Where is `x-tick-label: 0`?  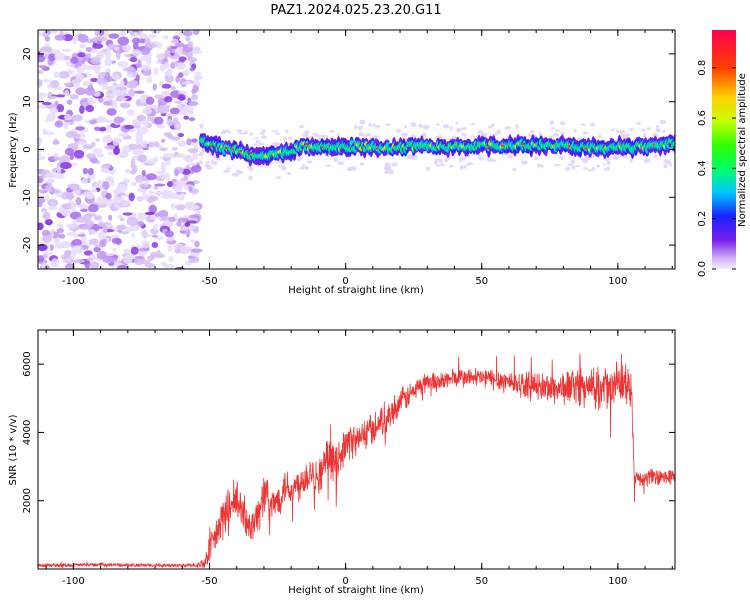 x-tick-label: 0 is located at coordinates (345, 281).